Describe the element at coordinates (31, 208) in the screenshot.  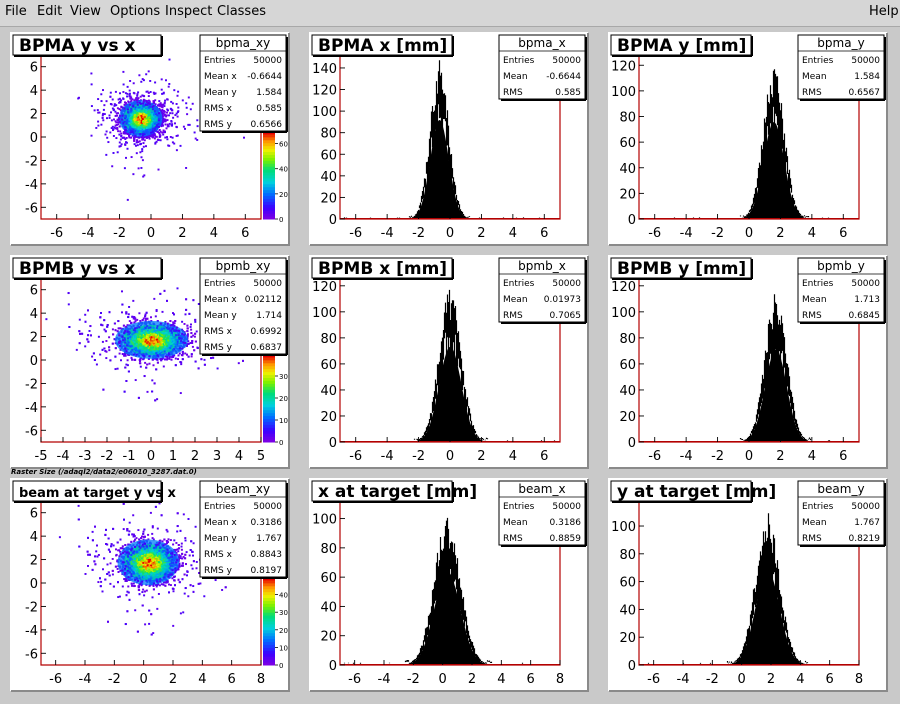
I see `y-tick-label: -6` at that location.